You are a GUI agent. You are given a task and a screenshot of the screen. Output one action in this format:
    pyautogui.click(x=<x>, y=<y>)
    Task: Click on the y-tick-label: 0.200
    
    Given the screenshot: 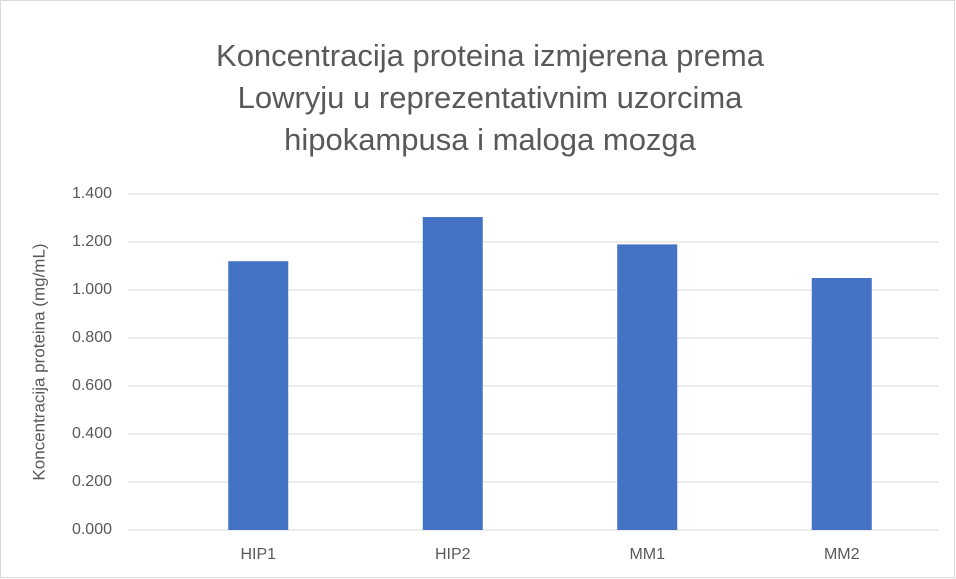 What is the action you would take?
    pyautogui.click(x=92, y=481)
    